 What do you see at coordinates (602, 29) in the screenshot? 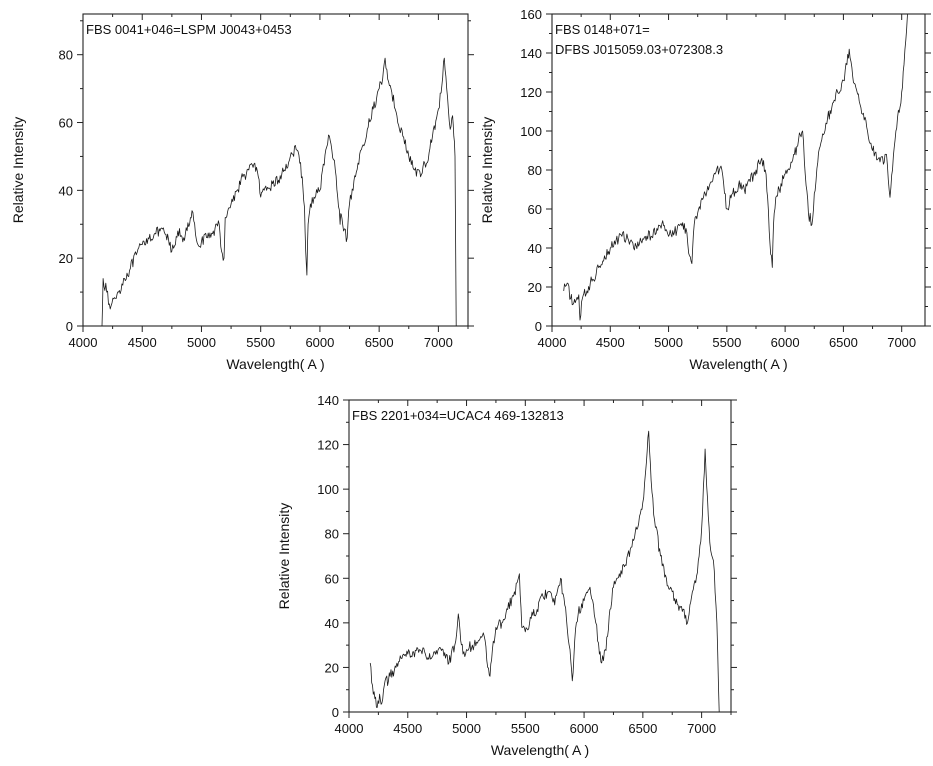
I see `panel-title: FBS 0148+071=` at bounding box center [602, 29].